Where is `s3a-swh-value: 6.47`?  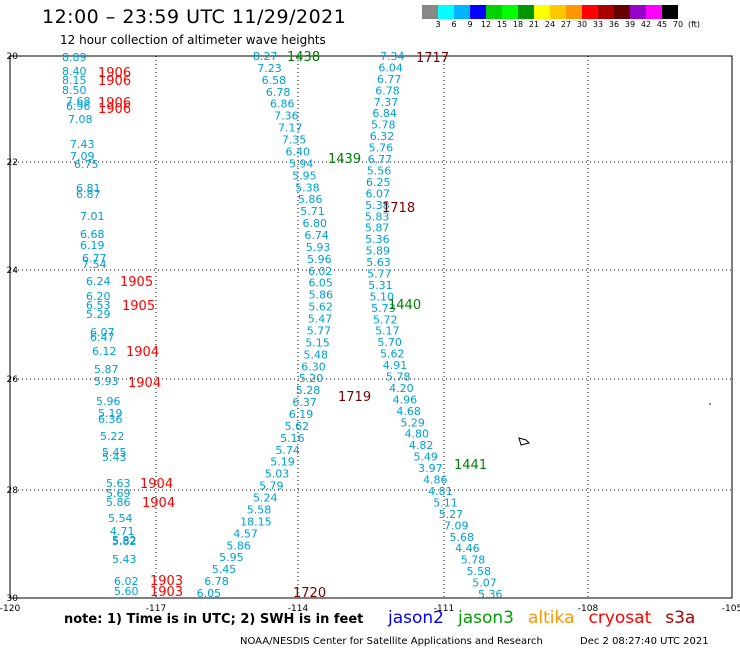 s3a-swh-value: 6.47 is located at coordinates (102, 337).